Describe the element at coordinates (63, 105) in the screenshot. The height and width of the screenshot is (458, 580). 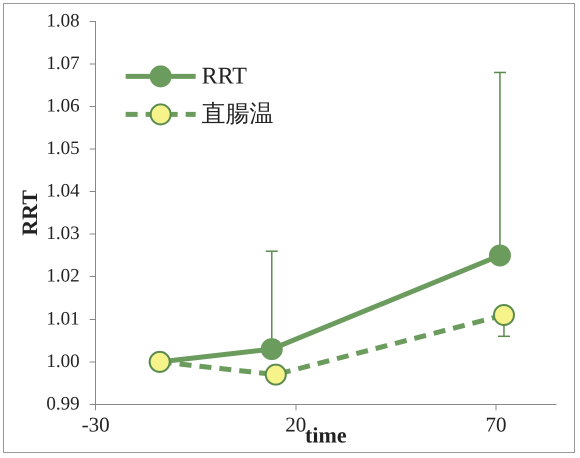
I see `y-tick-label: 1.06` at that location.